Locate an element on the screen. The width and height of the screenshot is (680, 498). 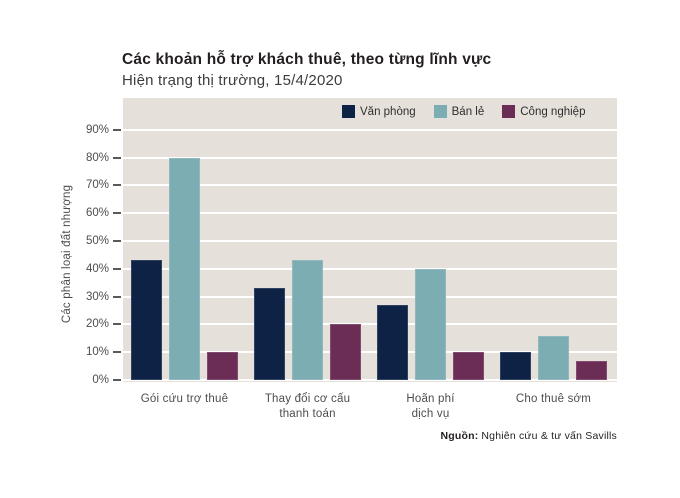
bar-ban-le-thay-oi-co-cau-thanh-toan is located at coordinates (307, 320).